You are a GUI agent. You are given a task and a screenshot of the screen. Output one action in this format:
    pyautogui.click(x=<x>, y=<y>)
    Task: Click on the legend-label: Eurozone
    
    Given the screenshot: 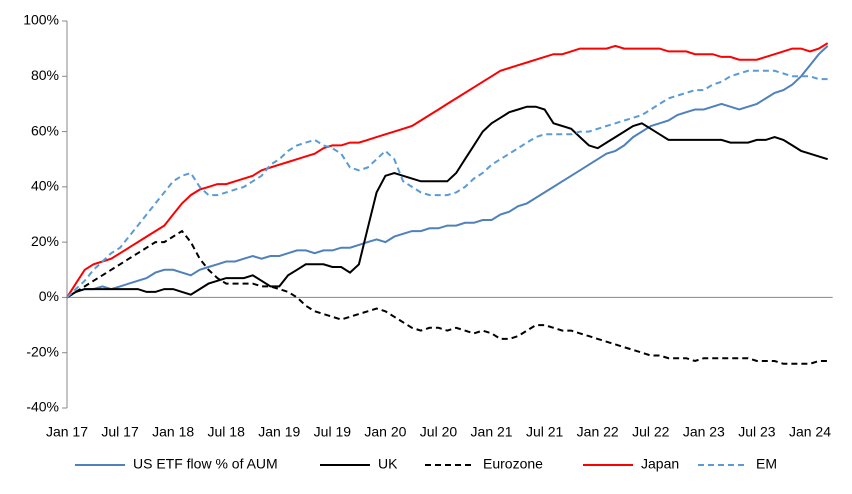 What is the action you would take?
    pyautogui.click(x=513, y=464)
    